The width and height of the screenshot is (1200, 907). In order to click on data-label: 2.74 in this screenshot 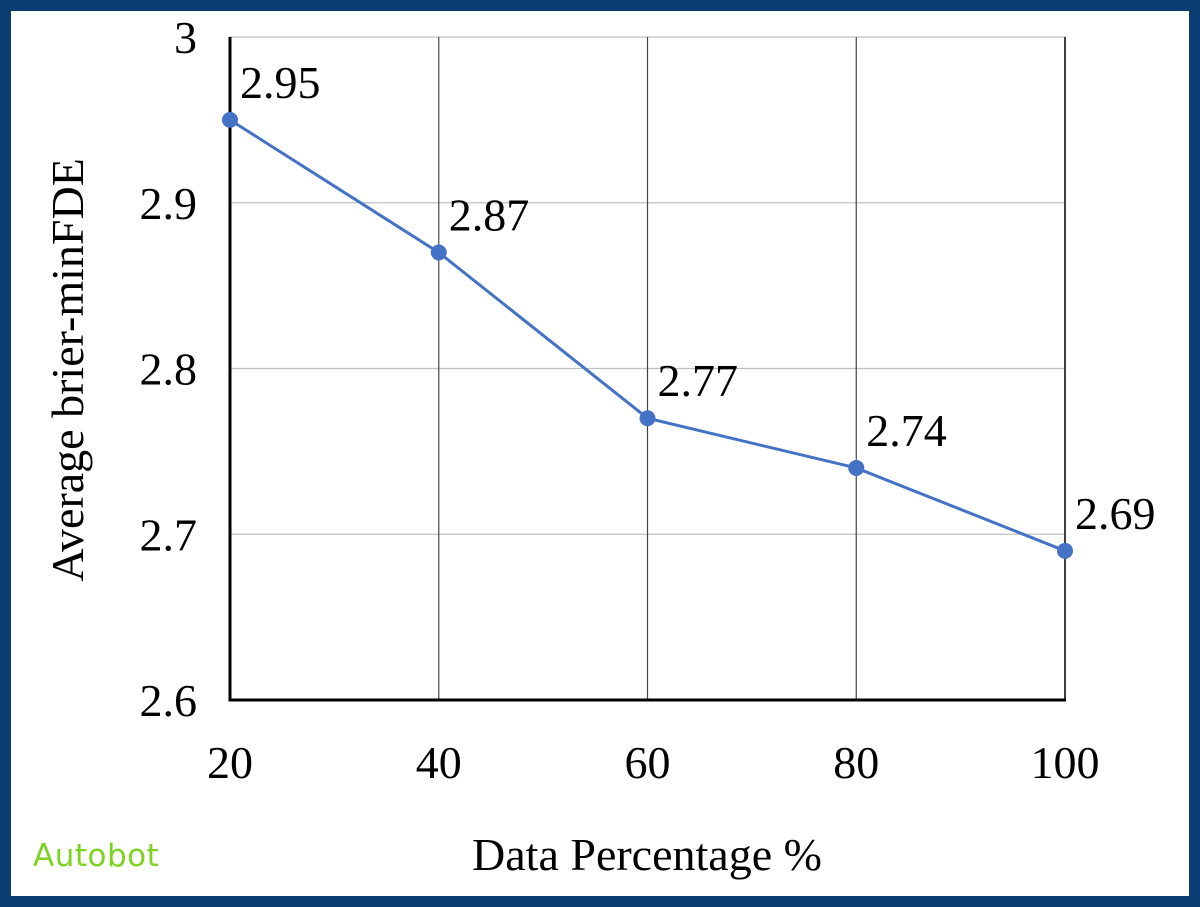, I will do `click(906, 430)`.